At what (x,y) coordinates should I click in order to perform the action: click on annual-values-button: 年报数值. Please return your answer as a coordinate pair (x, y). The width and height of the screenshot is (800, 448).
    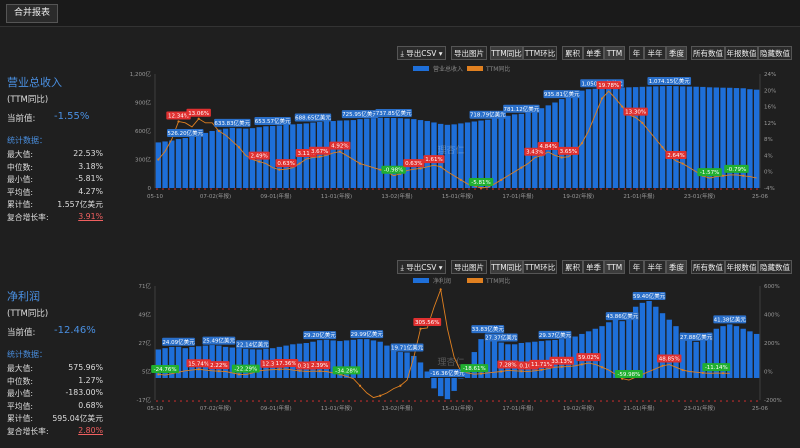
    Looking at the image, I should click on (741, 53).